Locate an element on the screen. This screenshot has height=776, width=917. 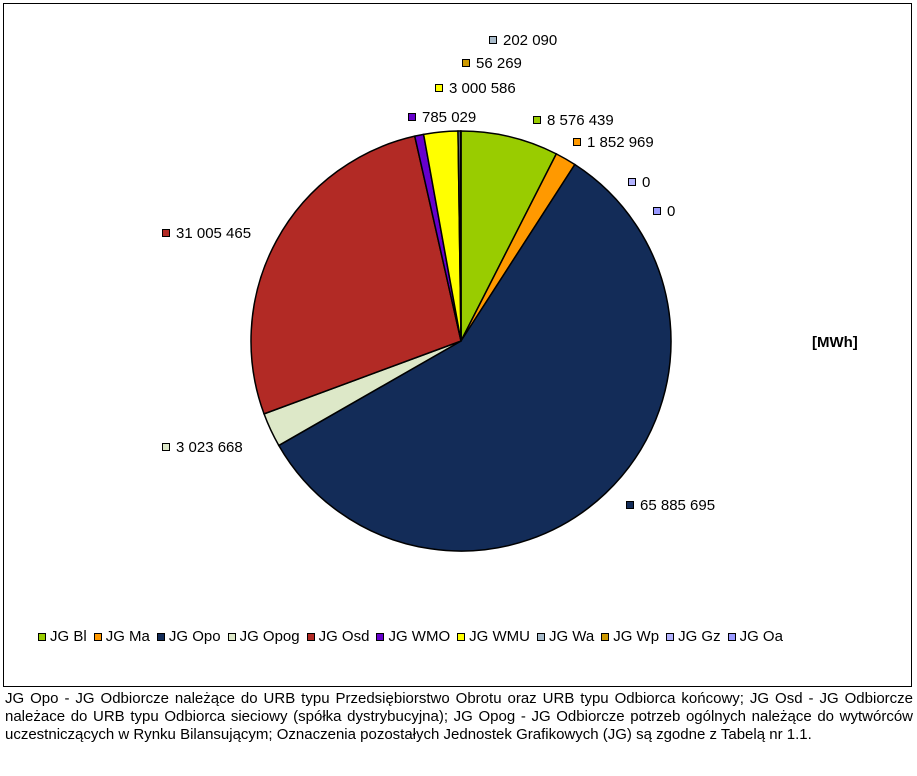
pie-slice-jg-osd is located at coordinates (356, 275).